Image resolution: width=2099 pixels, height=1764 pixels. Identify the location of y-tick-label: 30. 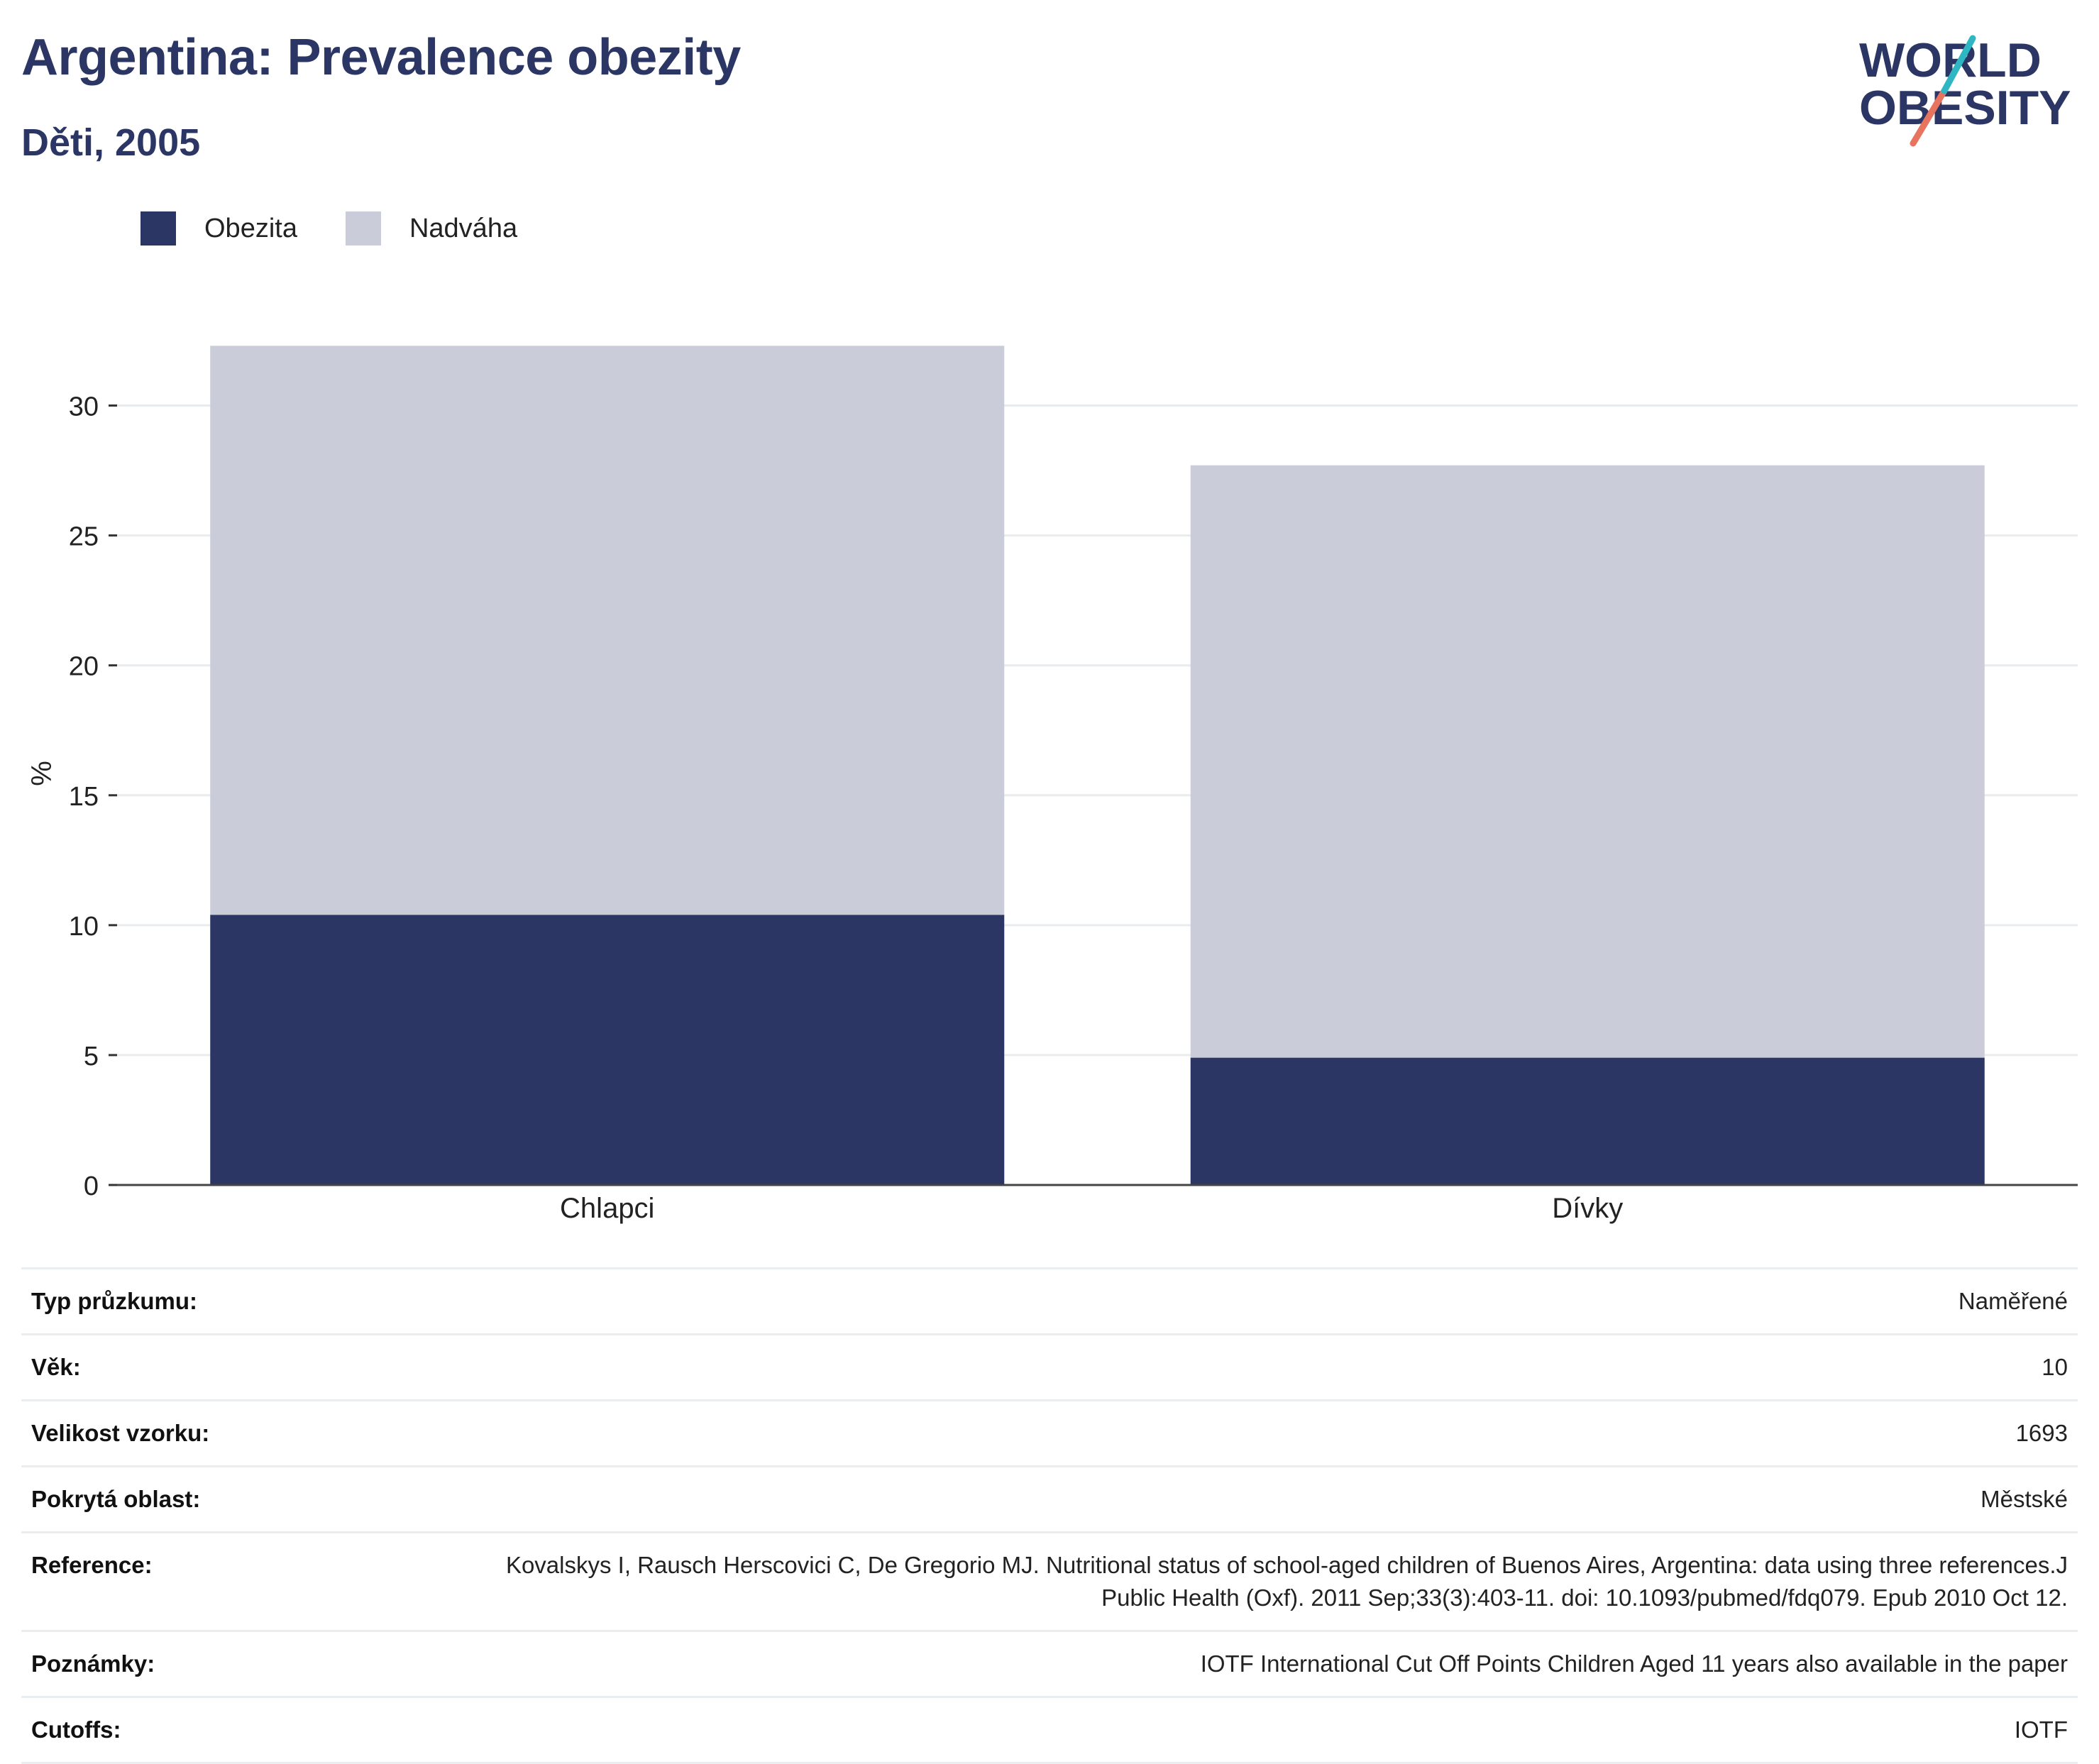
(84, 407).